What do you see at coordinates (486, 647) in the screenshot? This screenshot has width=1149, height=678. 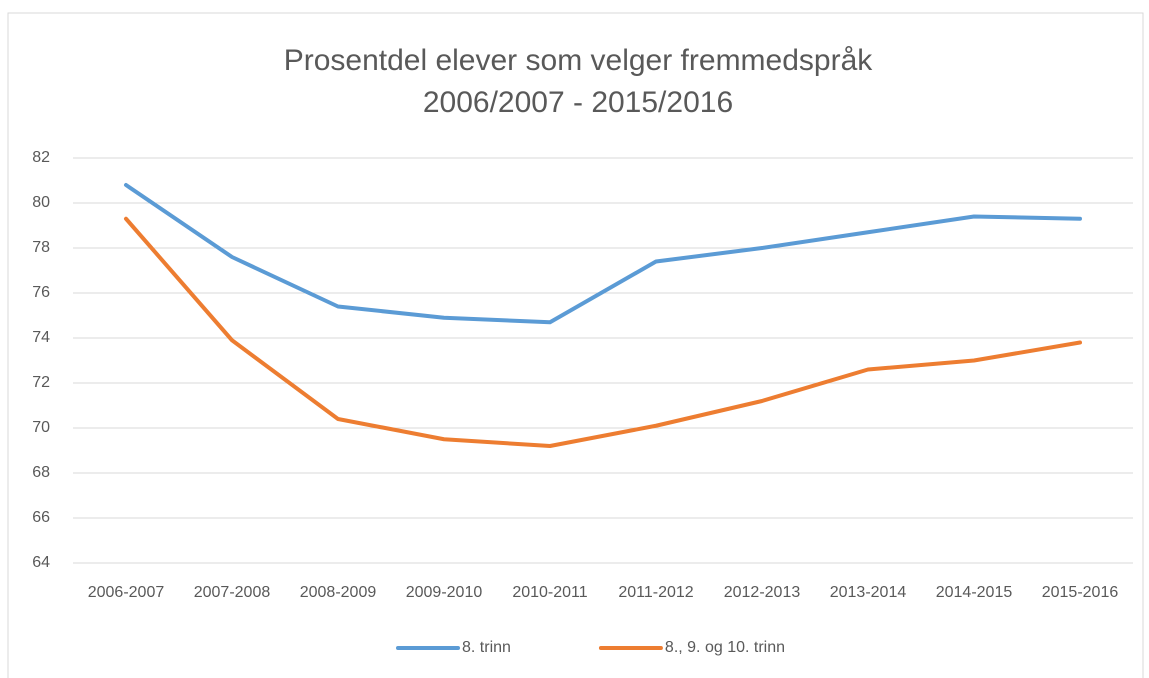 I see `legend-label: 8. trinn` at bounding box center [486, 647].